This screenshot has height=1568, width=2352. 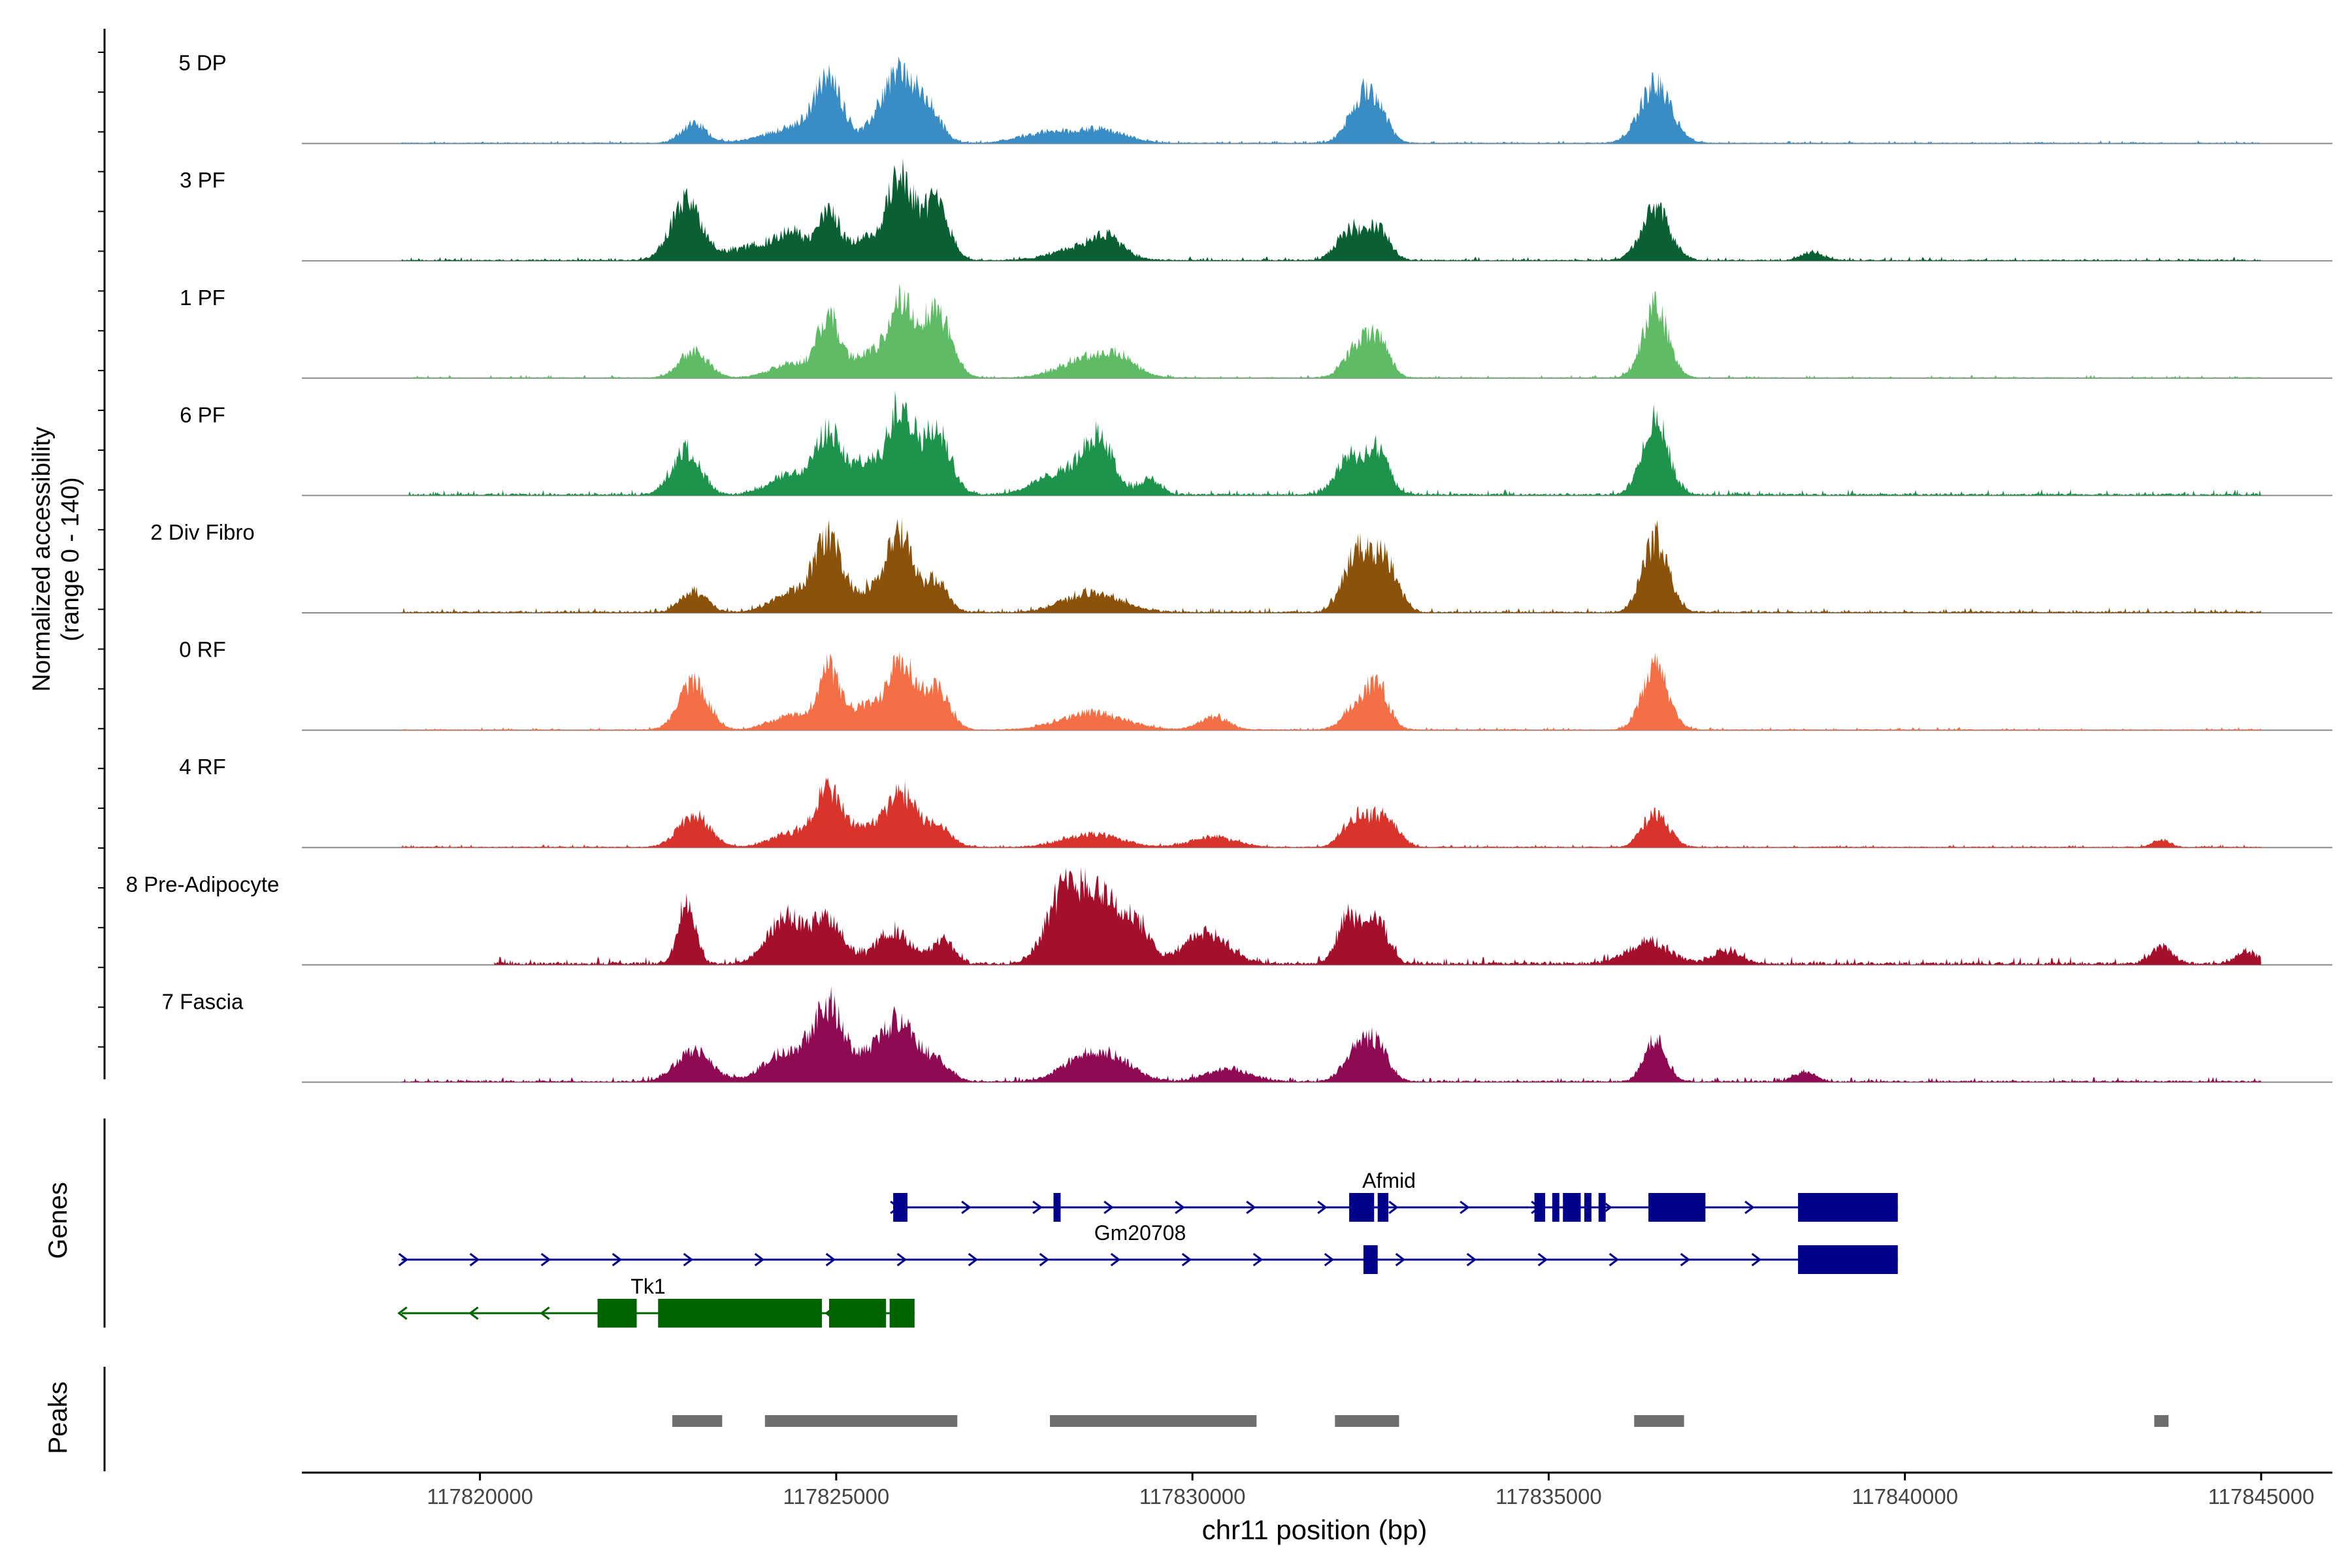 What do you see at coordinates (70, 559) in the screenshot?
I see `y-axis-label-line2: (range 0 - 140)` at bounding box center [70, 559].